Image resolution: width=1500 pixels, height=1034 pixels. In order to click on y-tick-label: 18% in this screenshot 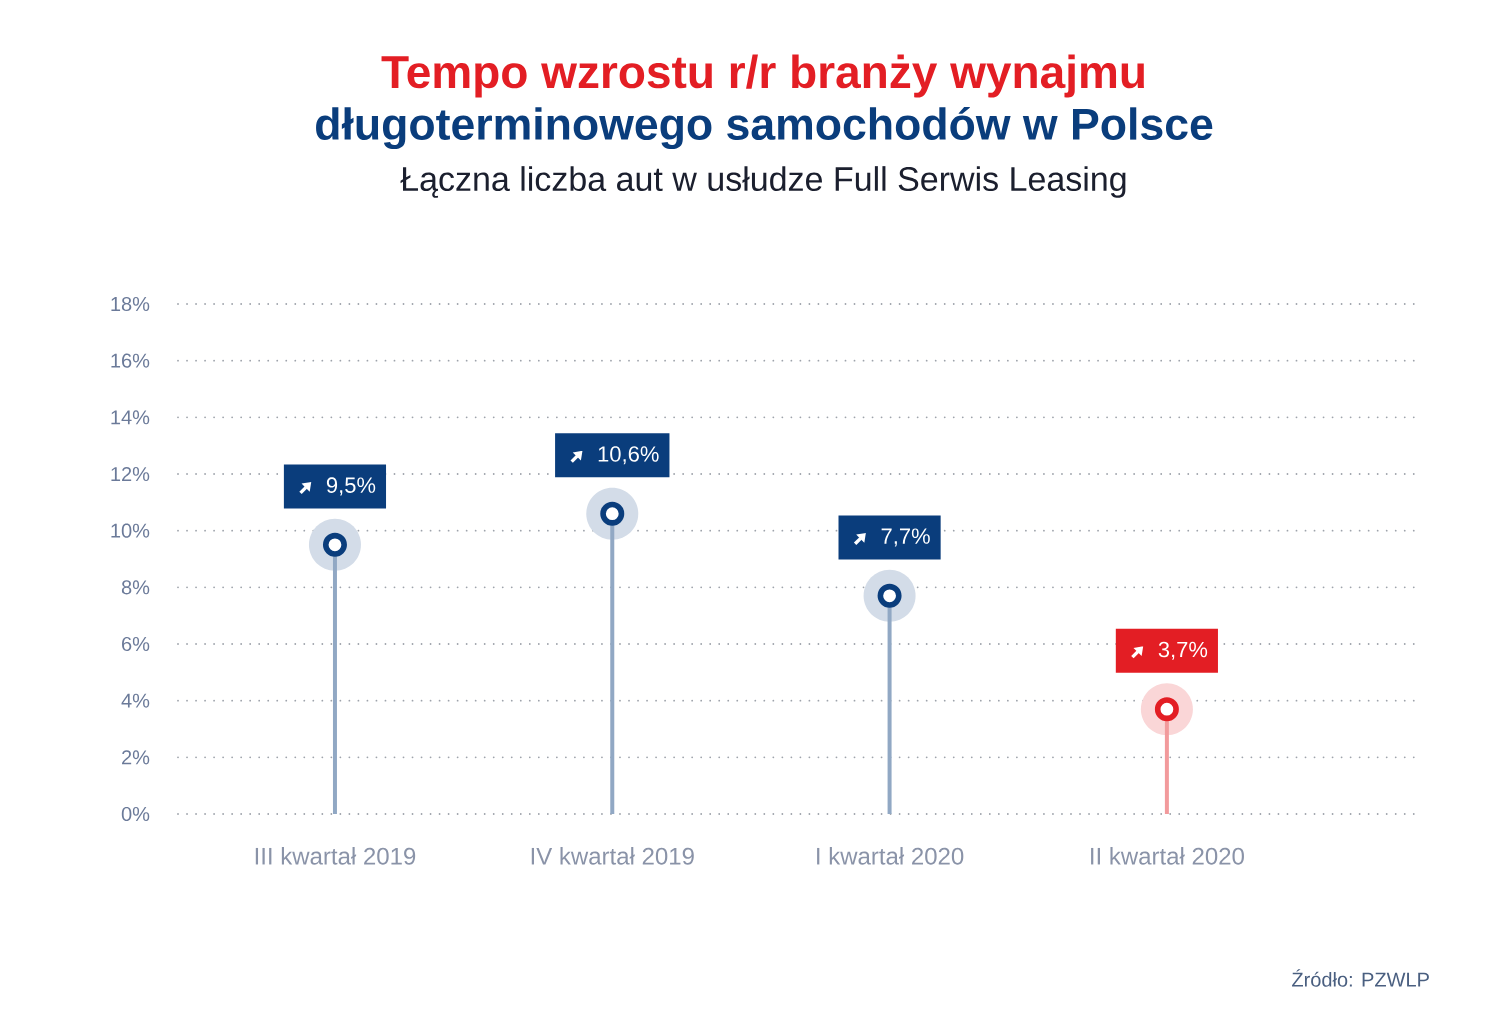, I will do `click(130, 304)`.